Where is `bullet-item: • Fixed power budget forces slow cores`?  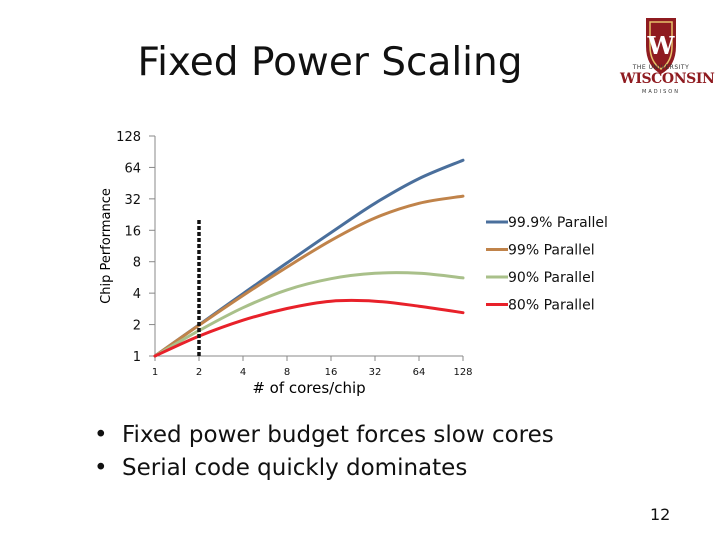 bullet-item: • Fixed power budget forces slow cores is located at coordinates (324, 435).